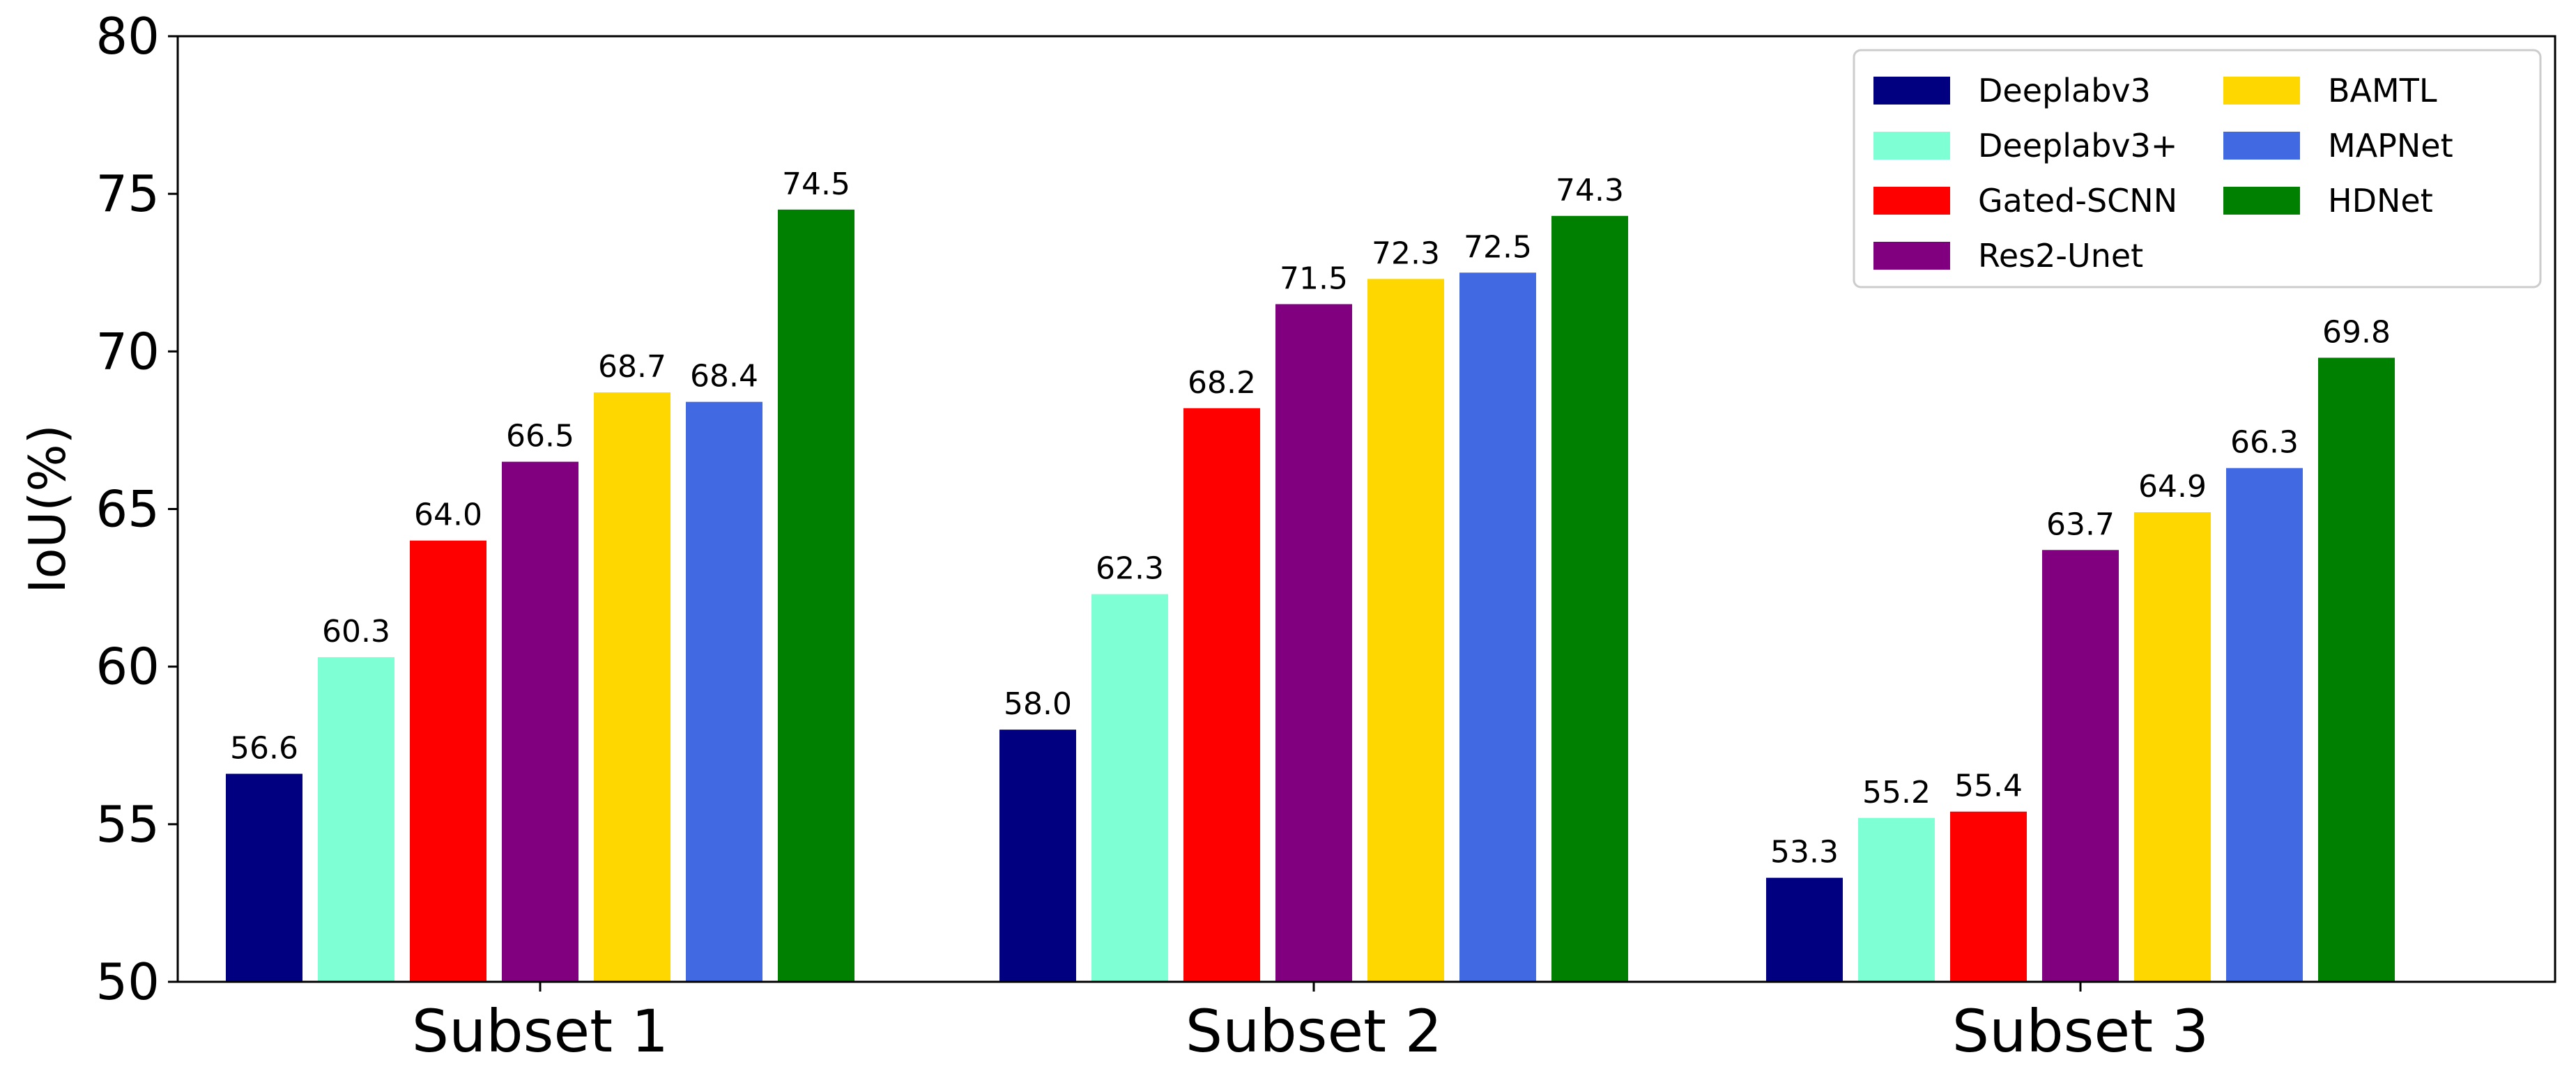 This screenshot has height=1071, width=2576. Describe the element at coordinates (1498, 247) in the screenshot. I see `data-label: 72.5` at that location.